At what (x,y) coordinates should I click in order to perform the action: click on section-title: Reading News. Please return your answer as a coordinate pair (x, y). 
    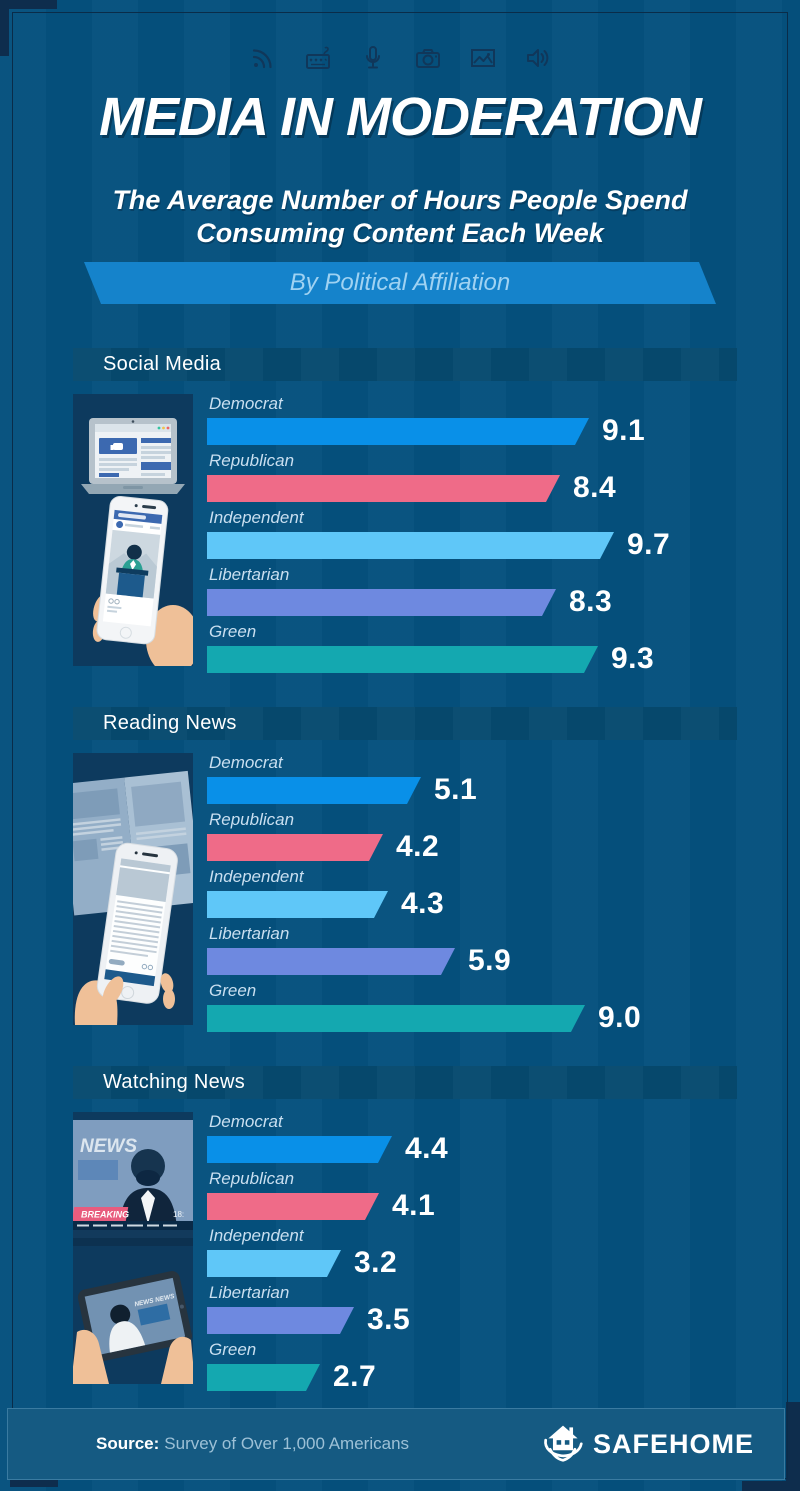
    Looking at the image, I should click on (170, 722).